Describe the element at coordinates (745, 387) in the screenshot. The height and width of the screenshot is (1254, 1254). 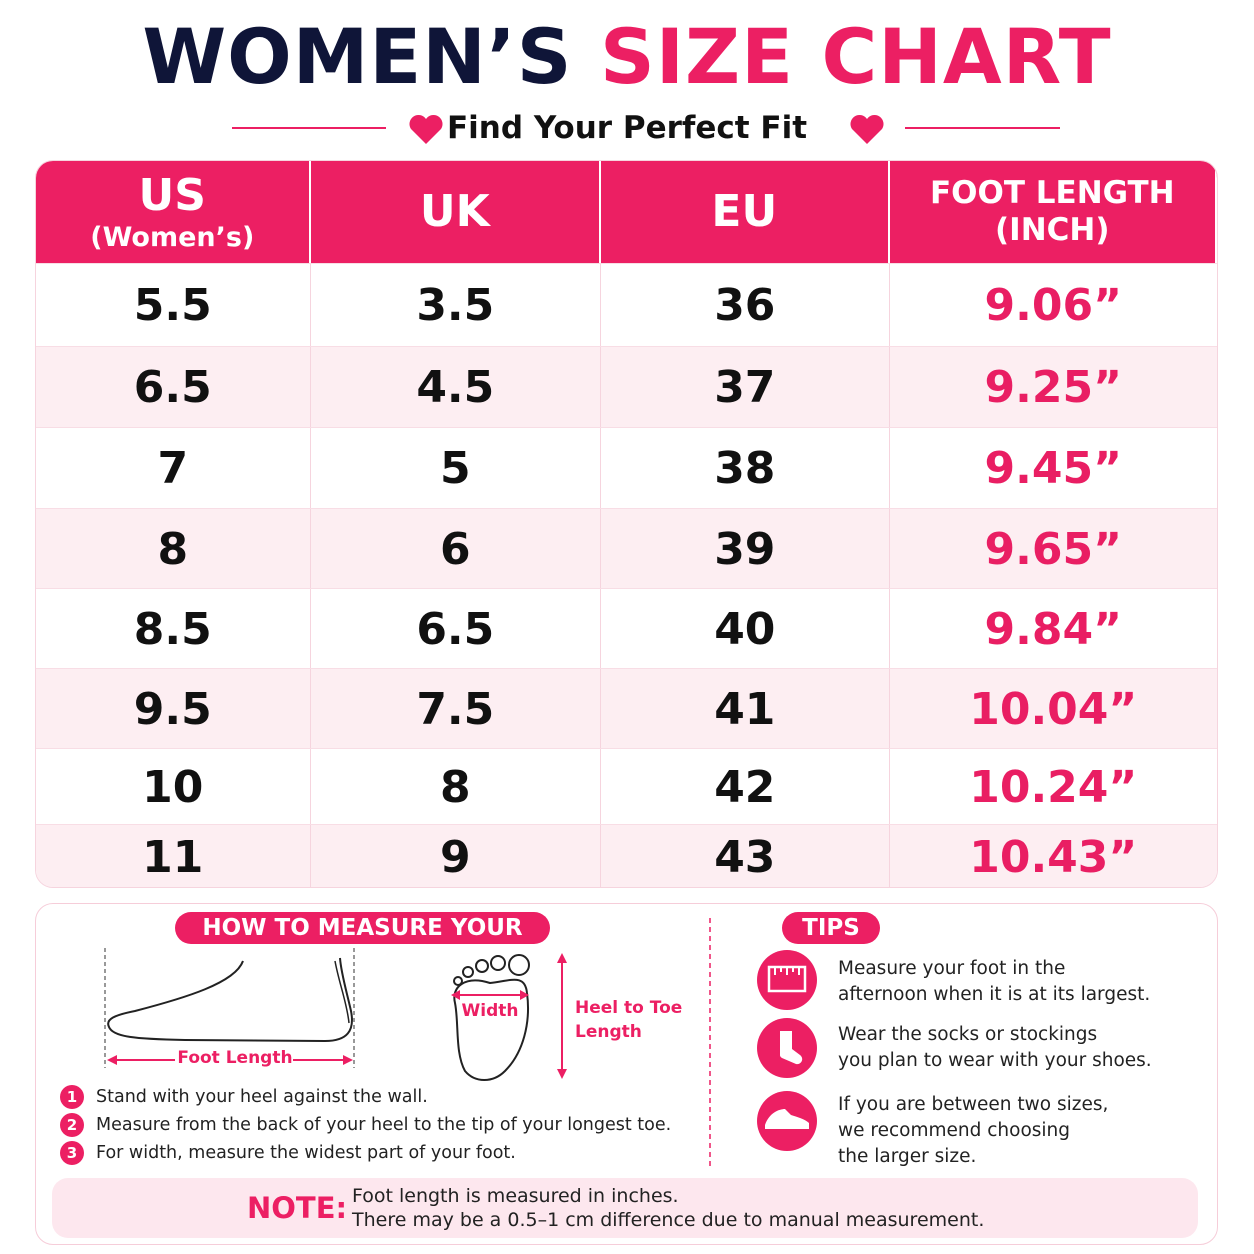
I see `table-cell: 37` at that location.